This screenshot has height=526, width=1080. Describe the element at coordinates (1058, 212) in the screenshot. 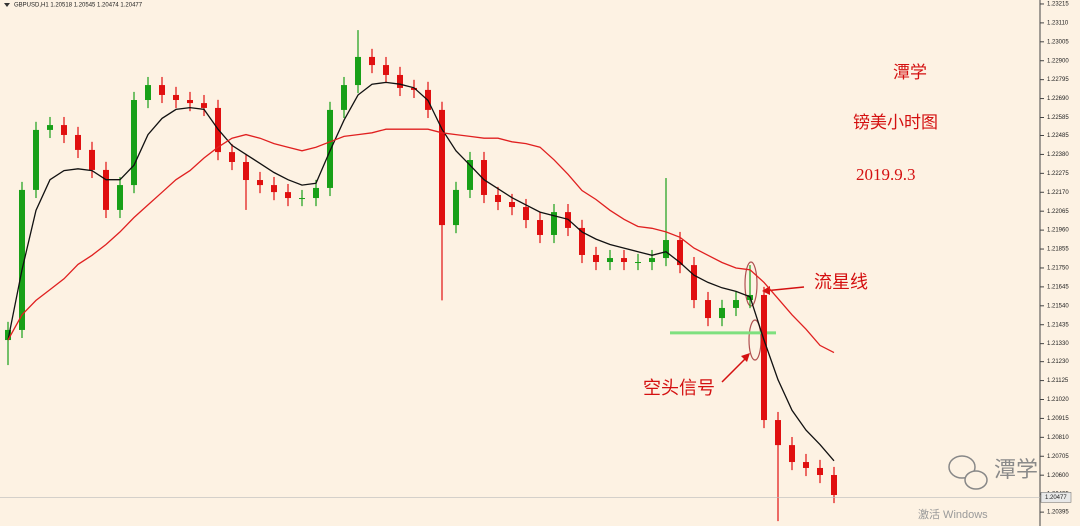

I see `y-tick-label: 1.22065` at that location.